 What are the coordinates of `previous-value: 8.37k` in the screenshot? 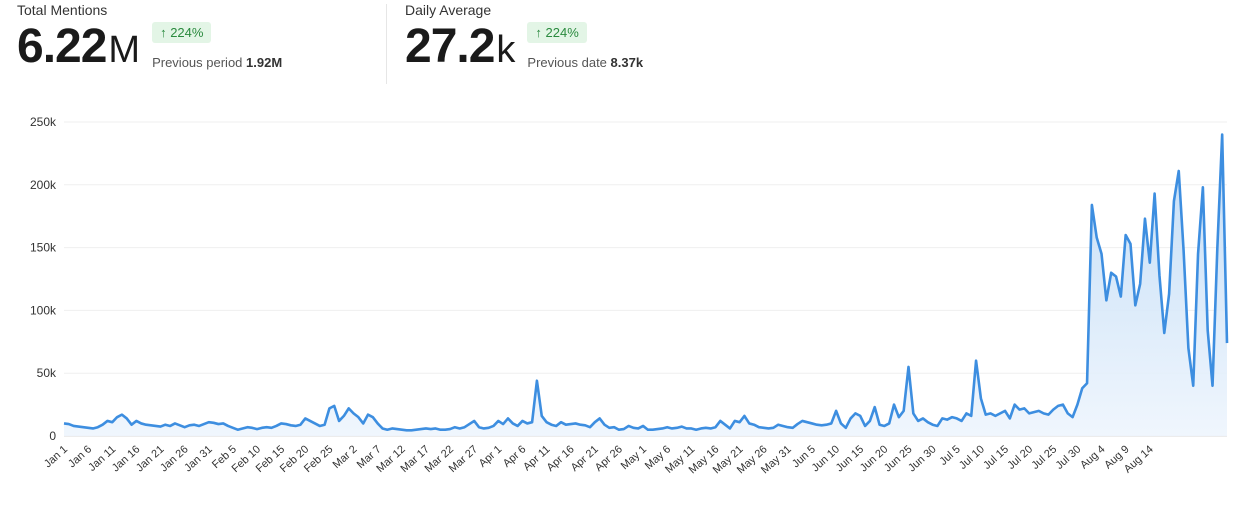 It's located at (627, 62).